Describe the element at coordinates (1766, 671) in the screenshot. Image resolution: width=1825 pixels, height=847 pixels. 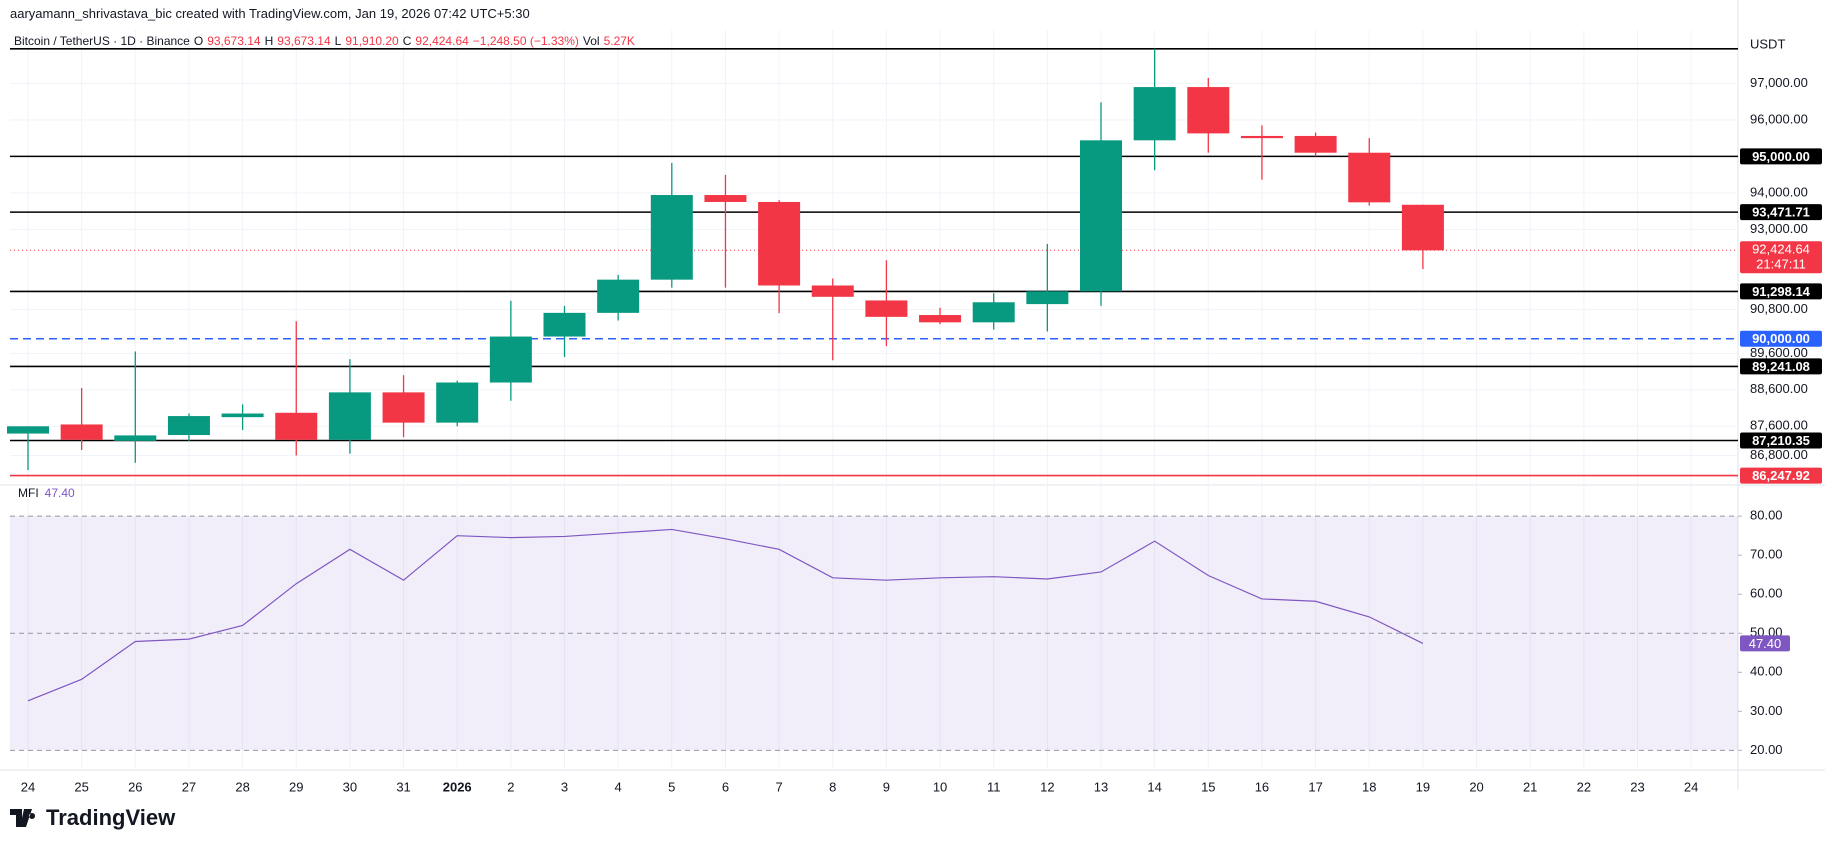
I see `mfi-tick-label: 40.00` at that location.